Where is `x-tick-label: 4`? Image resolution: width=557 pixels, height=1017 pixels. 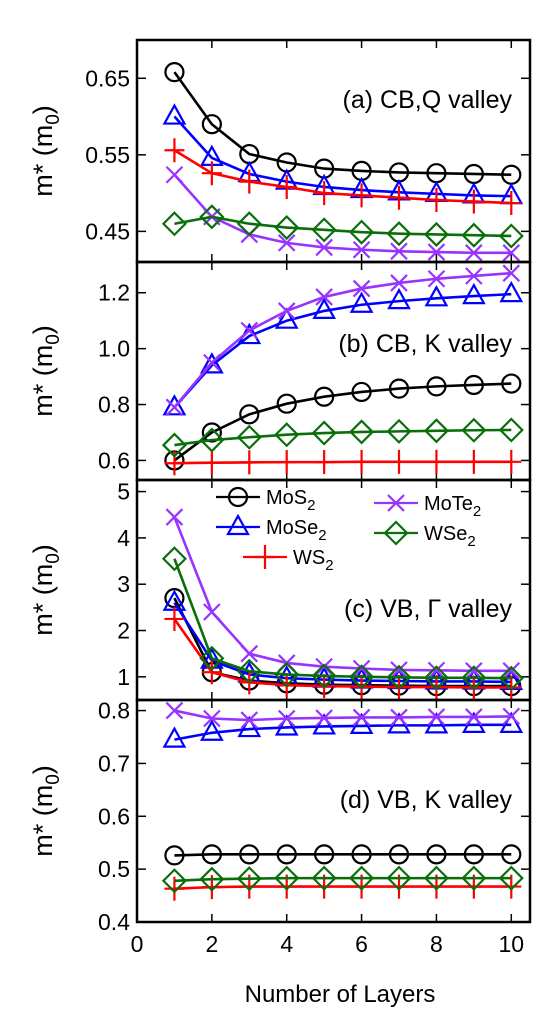
x-tick-label: 4 is located at coordinates (286, 944).